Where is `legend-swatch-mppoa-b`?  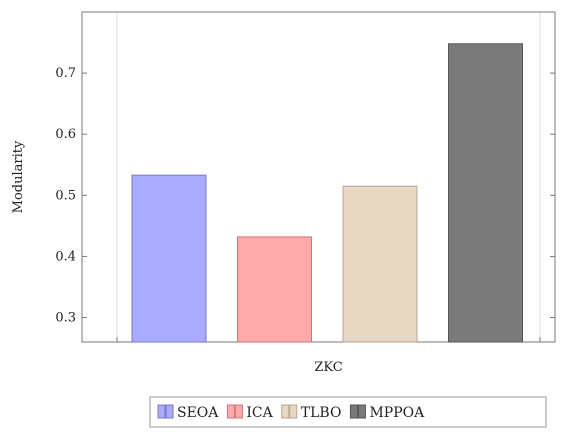
legend-swatch-mppoa-b is located at coordinates (361, 411).